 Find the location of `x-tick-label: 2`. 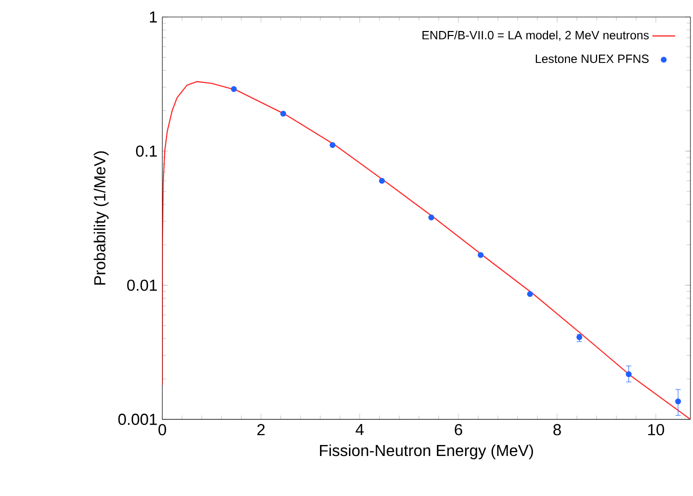

x-tick-label: 2 is located at coordinates (261, 430).